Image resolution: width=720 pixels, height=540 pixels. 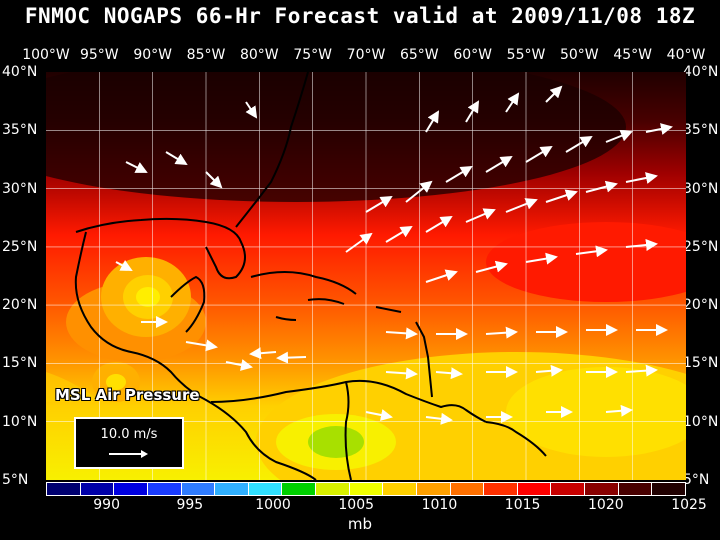 What do you see at coordinates (312, 55) in the screenshot?
I see `lon-label: 75°W` at bounding box center [312, 55].